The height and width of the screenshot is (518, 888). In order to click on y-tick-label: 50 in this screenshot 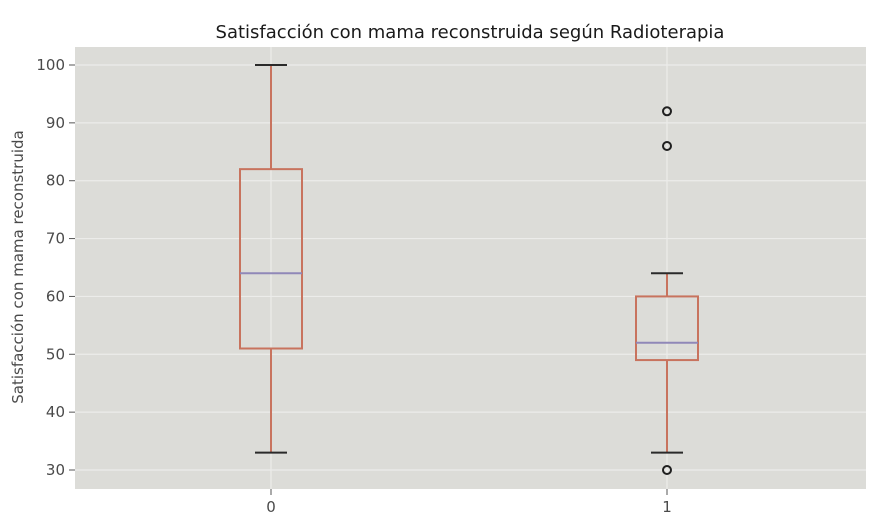, I will do `click(55, 354)`.